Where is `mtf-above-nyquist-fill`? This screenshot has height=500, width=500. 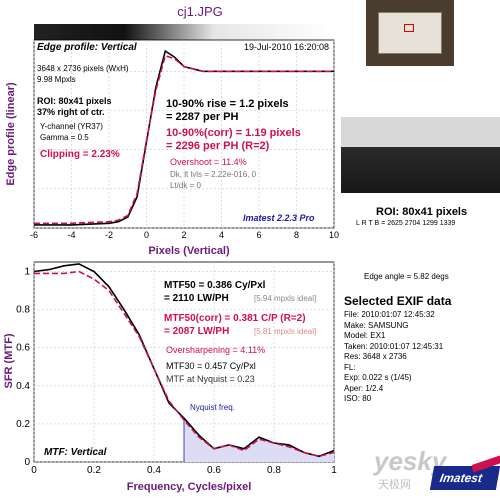
mtf-above-nyquist-fill is located at coordinates (259, 440).